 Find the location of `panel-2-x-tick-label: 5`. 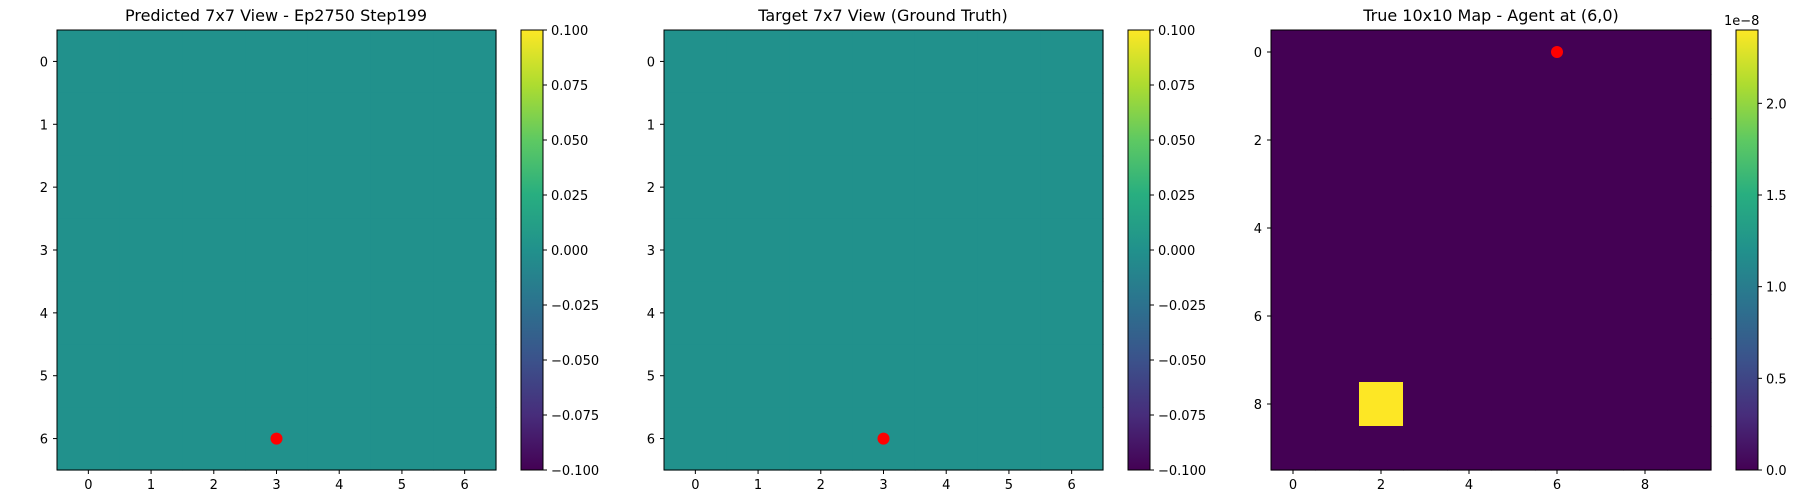

panel-2-x-tick-label: 5 is located at coordinates (1009, 485).